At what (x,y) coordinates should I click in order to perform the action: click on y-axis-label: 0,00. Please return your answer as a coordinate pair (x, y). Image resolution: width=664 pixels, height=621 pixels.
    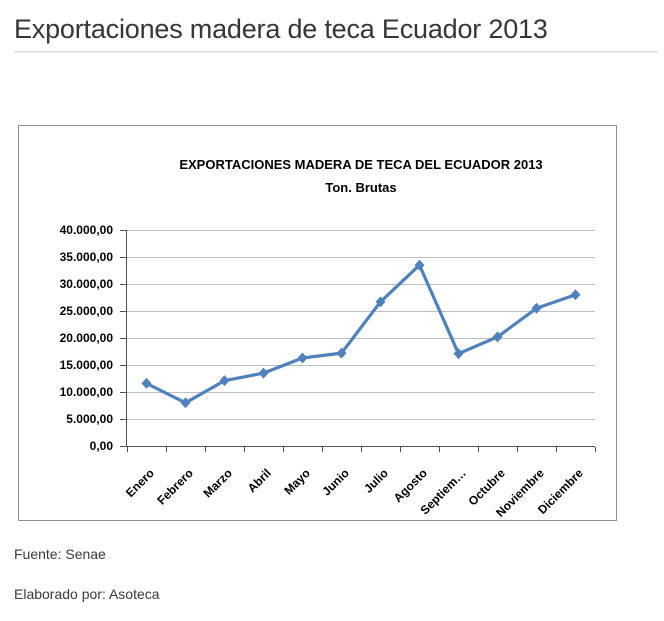
    Looking at the image, I should click on (101, 446).